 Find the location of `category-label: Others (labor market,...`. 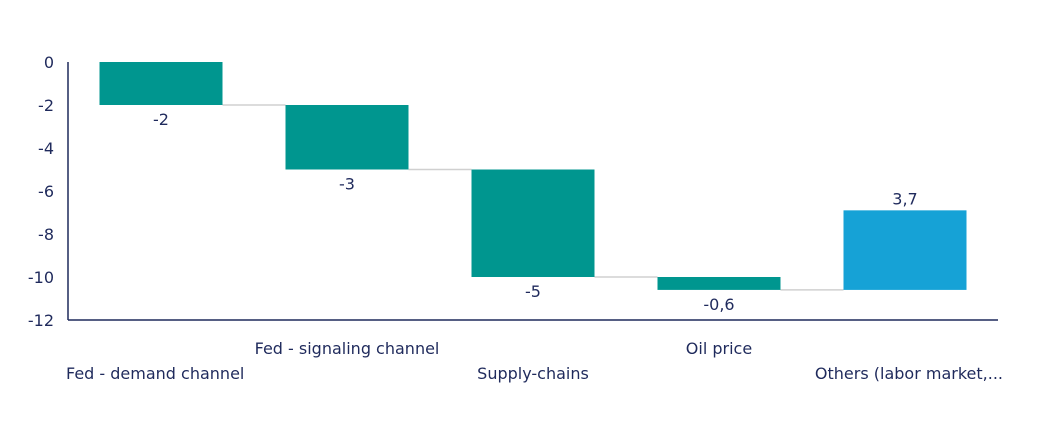

category-label: Others (labor market,... is located at coordinates (909, 373).